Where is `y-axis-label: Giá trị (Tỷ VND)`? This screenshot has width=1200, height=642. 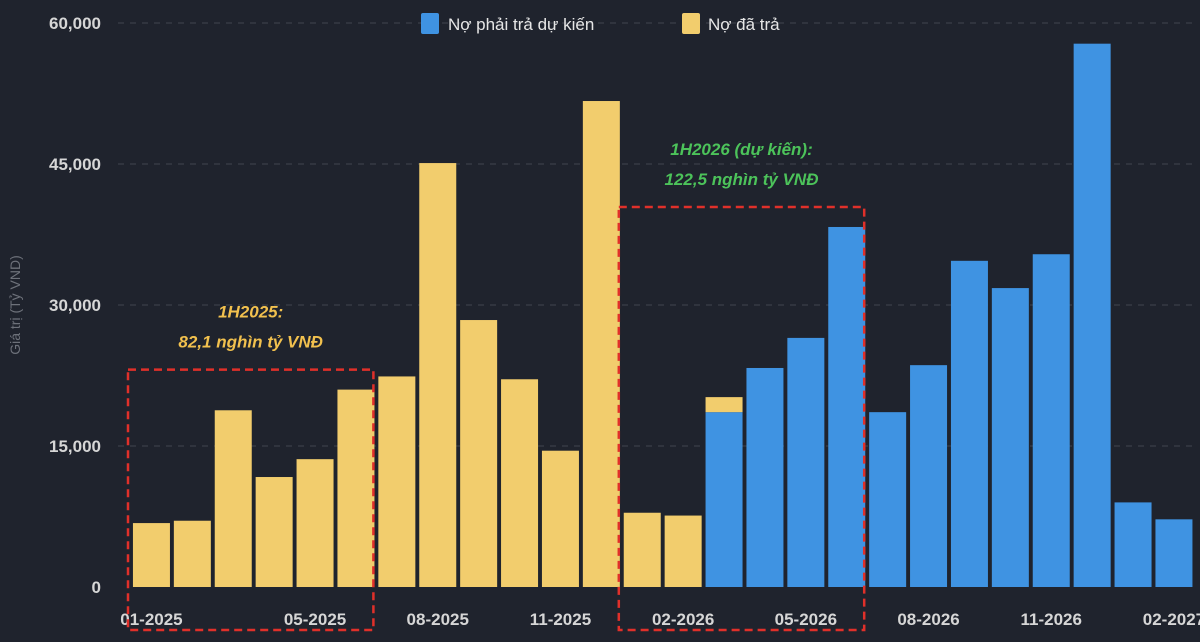
y-axis-label: Giá trị (Tỷ VND) is located at coordinates (15, 305).